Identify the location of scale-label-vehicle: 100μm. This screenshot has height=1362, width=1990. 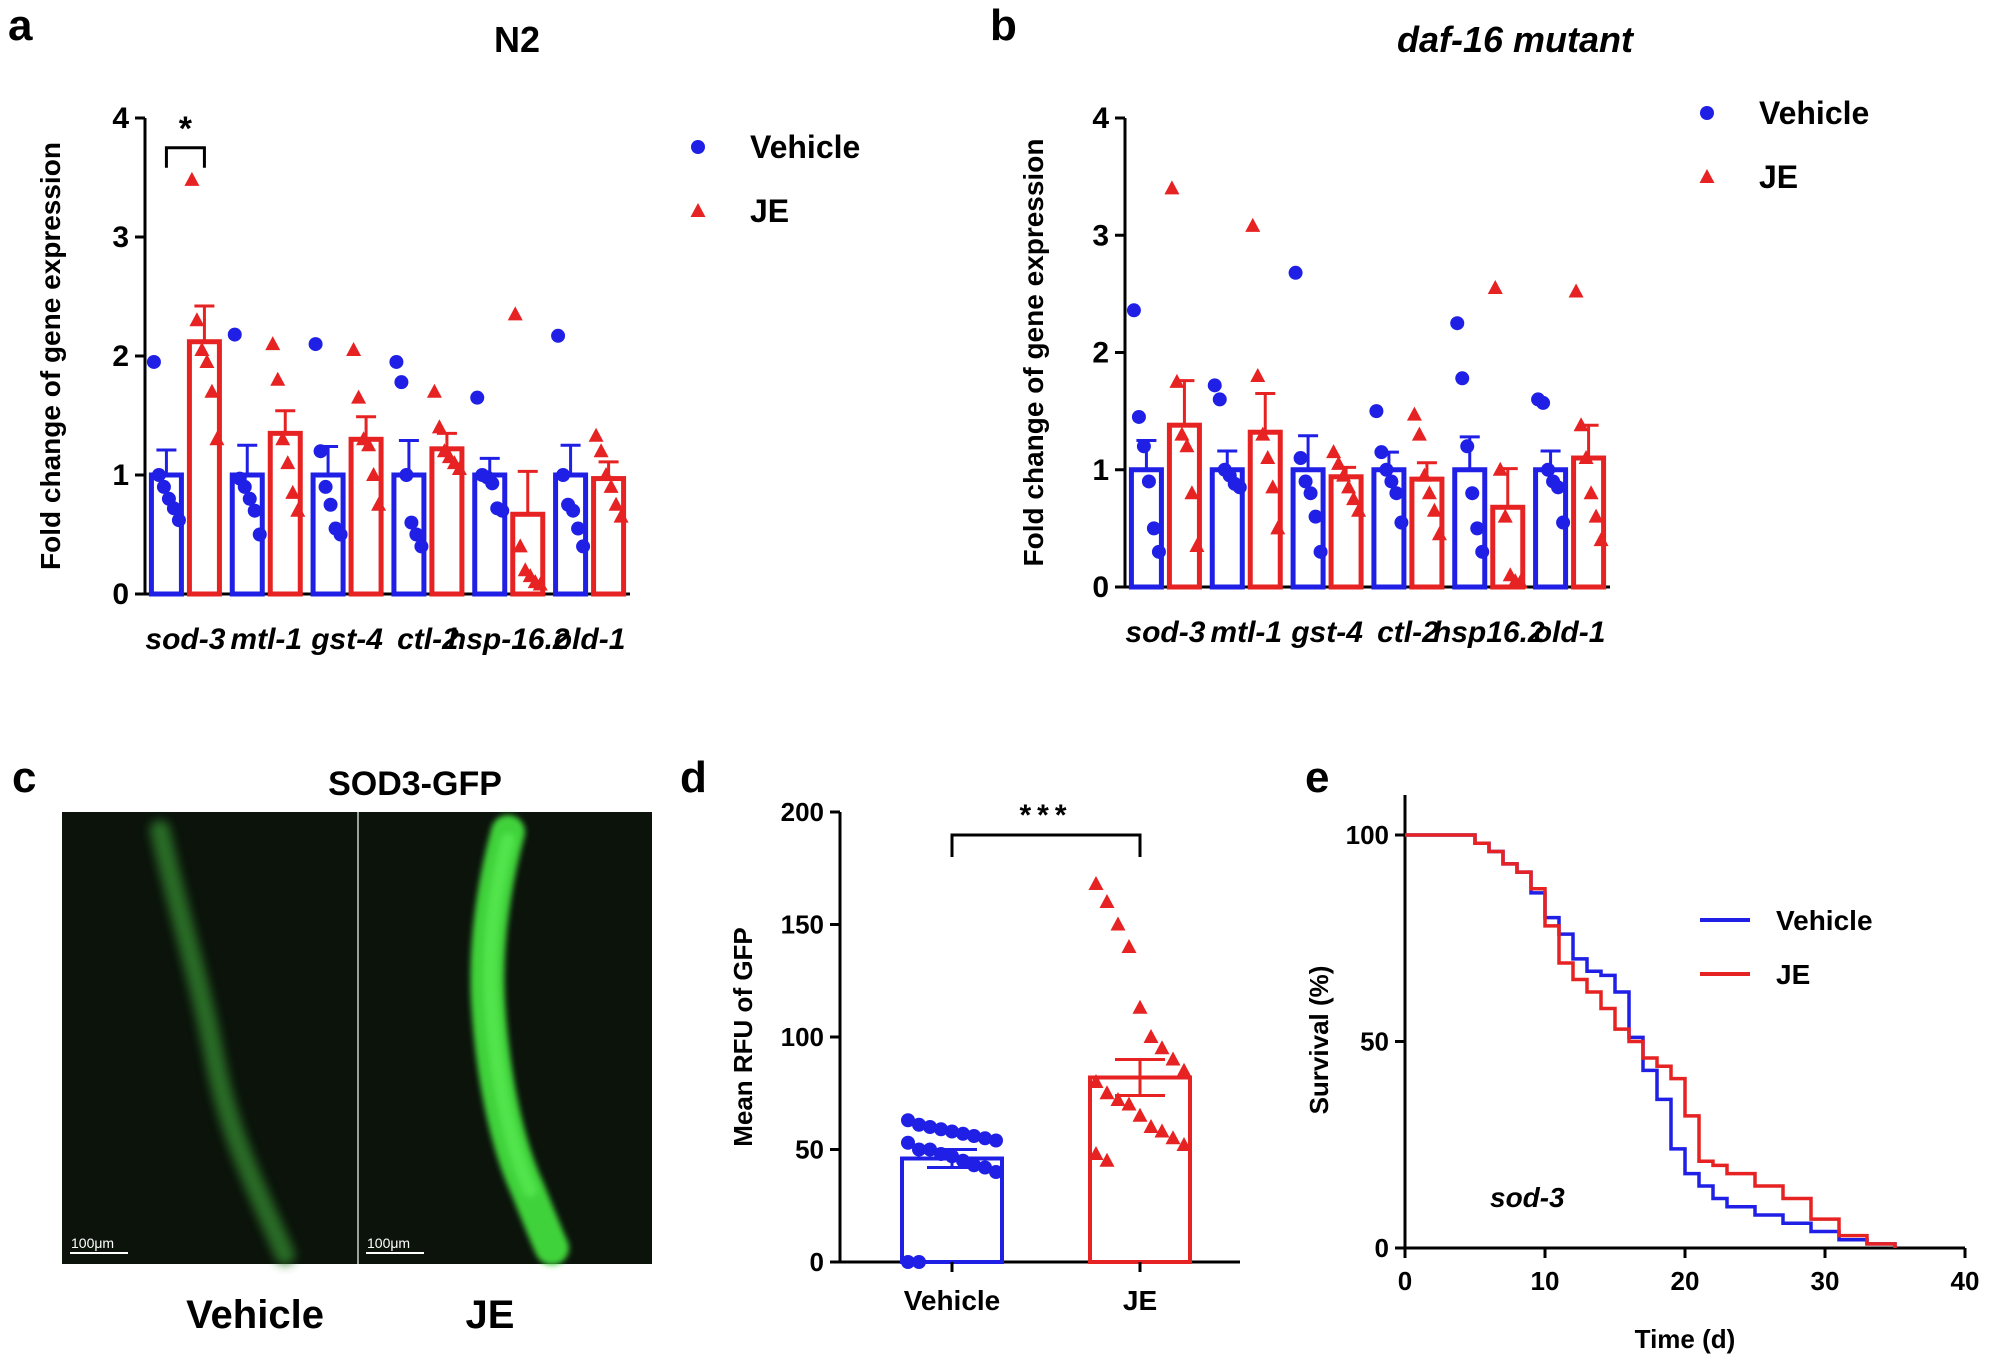
(92, 1243).